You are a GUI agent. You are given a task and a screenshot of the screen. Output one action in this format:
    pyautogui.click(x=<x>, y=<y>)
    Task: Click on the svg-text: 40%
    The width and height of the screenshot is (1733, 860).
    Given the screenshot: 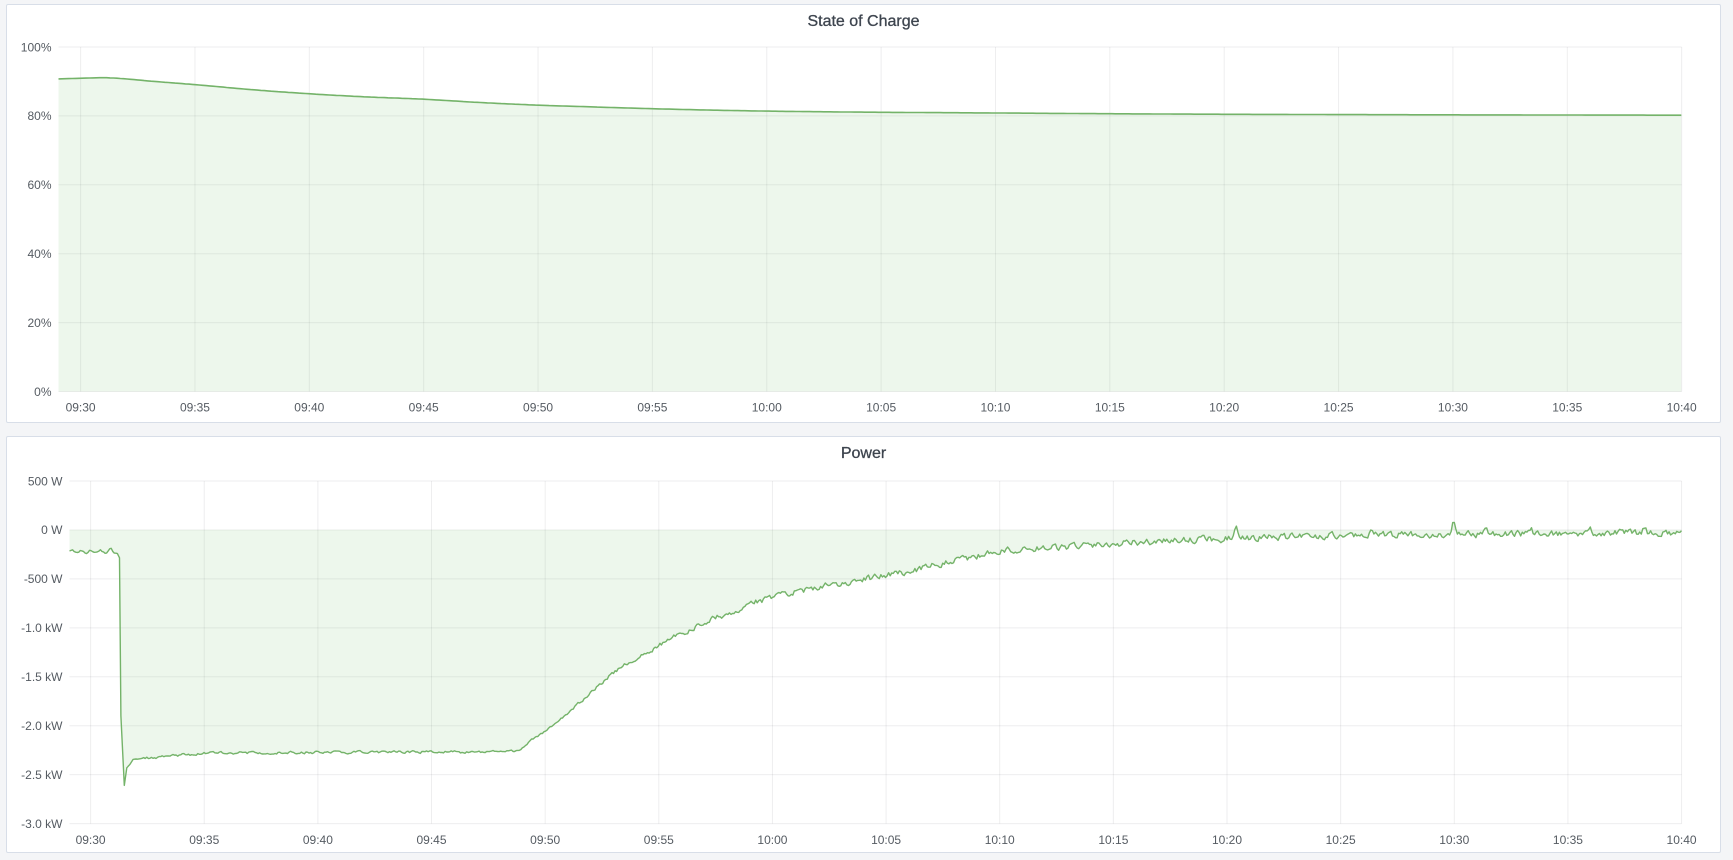 What is the action you would take?
    pyautogui.click(x=39, y=254)
    